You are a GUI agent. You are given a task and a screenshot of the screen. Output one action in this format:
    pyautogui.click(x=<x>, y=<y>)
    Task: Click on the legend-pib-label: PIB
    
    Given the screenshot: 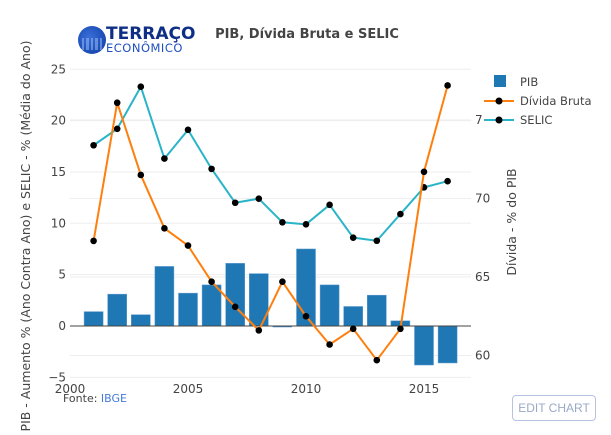 What is the action you would take?
    pyautogui.click(x=529, y=82)
    